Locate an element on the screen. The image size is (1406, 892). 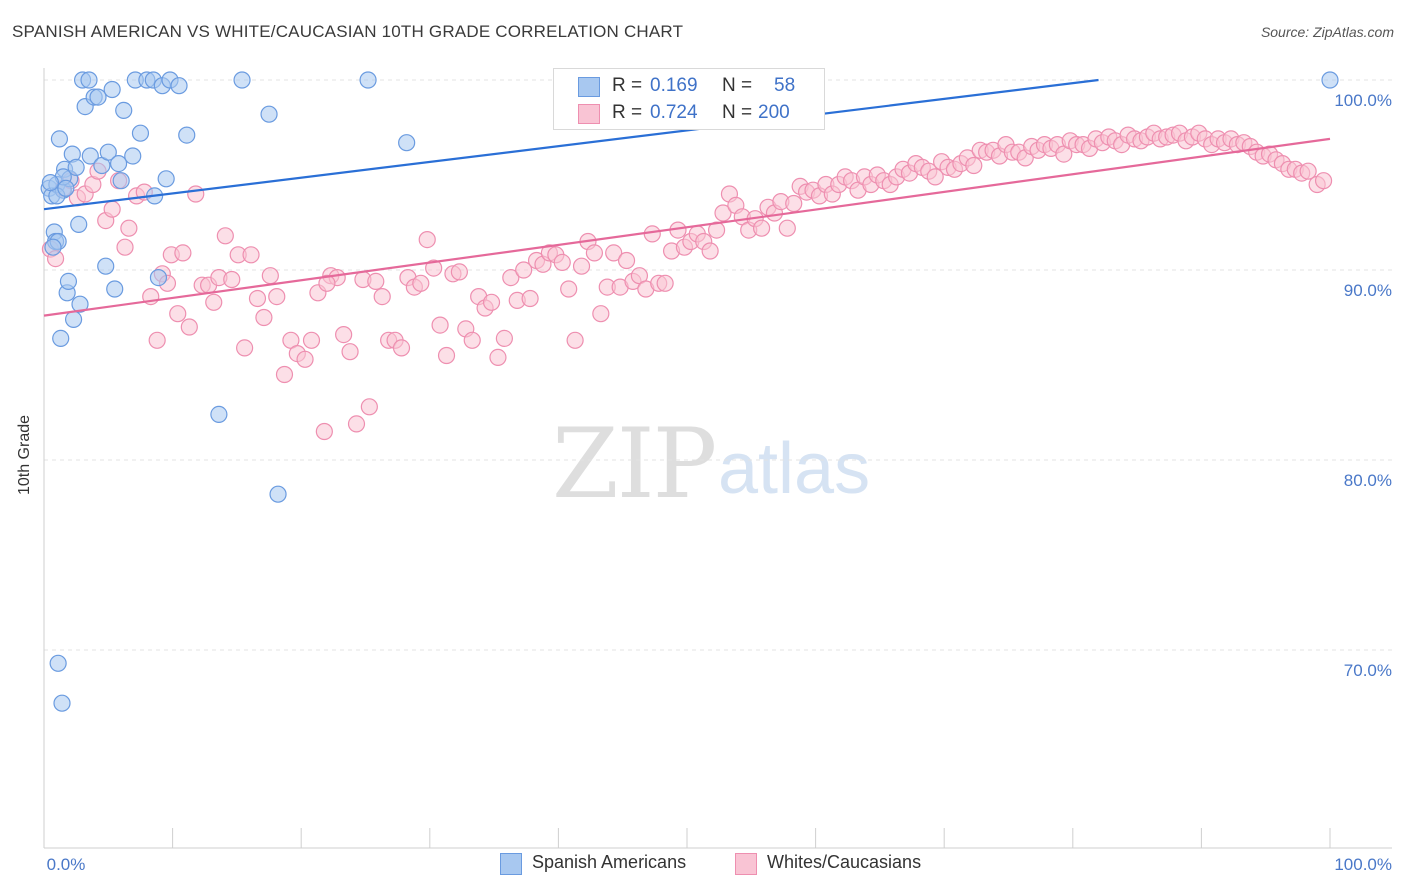
x-tick-label: 100.0% is located at coordinates (1363, 864).